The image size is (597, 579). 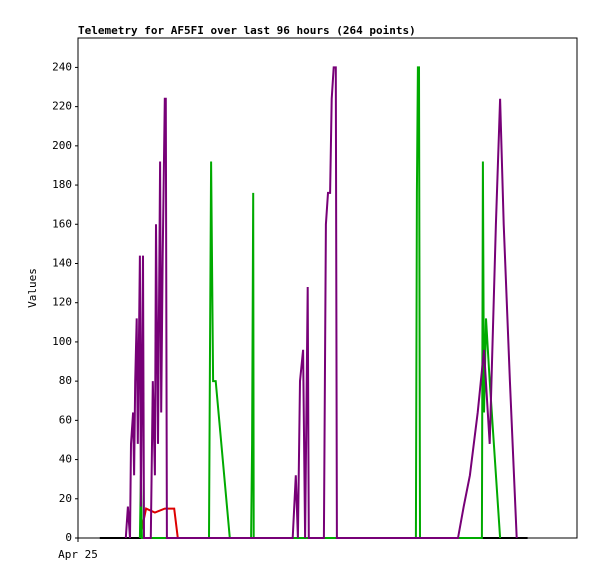 What do you see at coordinates (32, 288) in the screenshot?
I see `y-axis-label: Values` at bounding box center [32, 288].